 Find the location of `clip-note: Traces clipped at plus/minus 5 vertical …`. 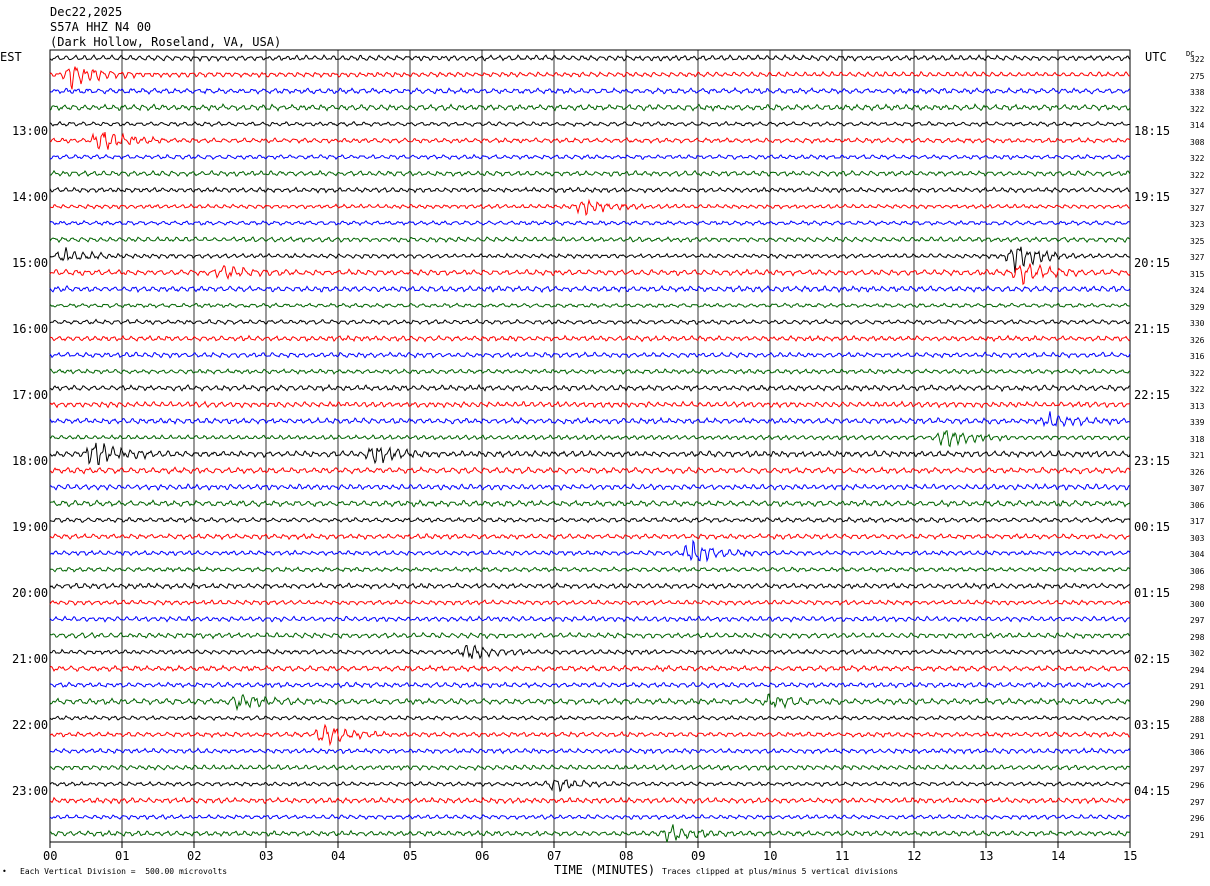

clip-note: Traces clipped at plus/minus 5 vertical … is located at coordinates (780, 871).